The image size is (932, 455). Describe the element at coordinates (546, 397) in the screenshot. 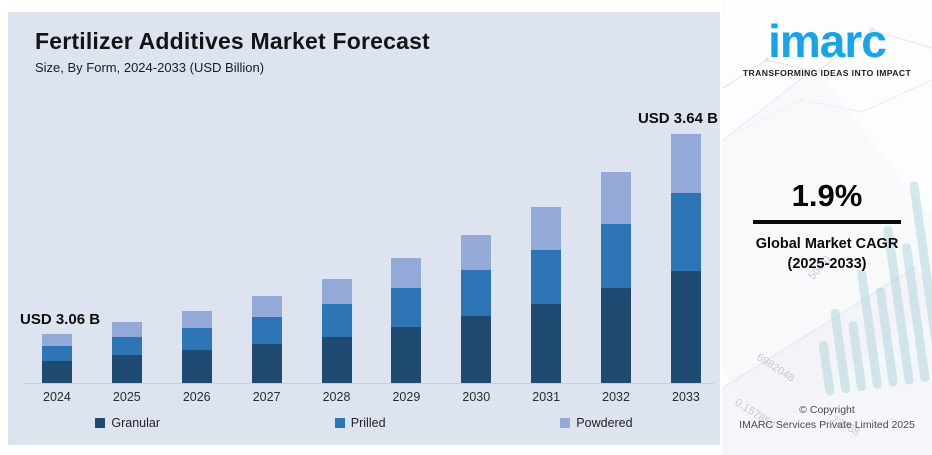

I see `x-tick-2031: 2031` at that location.